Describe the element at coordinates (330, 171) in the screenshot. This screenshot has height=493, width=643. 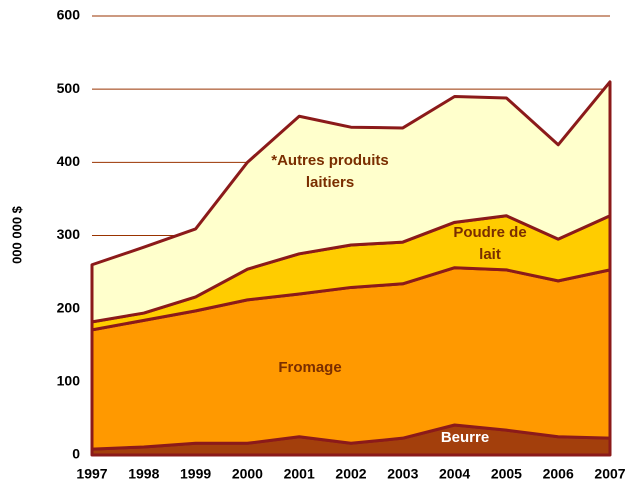
I see `series-label: *Autres produits laitiers` at that location.